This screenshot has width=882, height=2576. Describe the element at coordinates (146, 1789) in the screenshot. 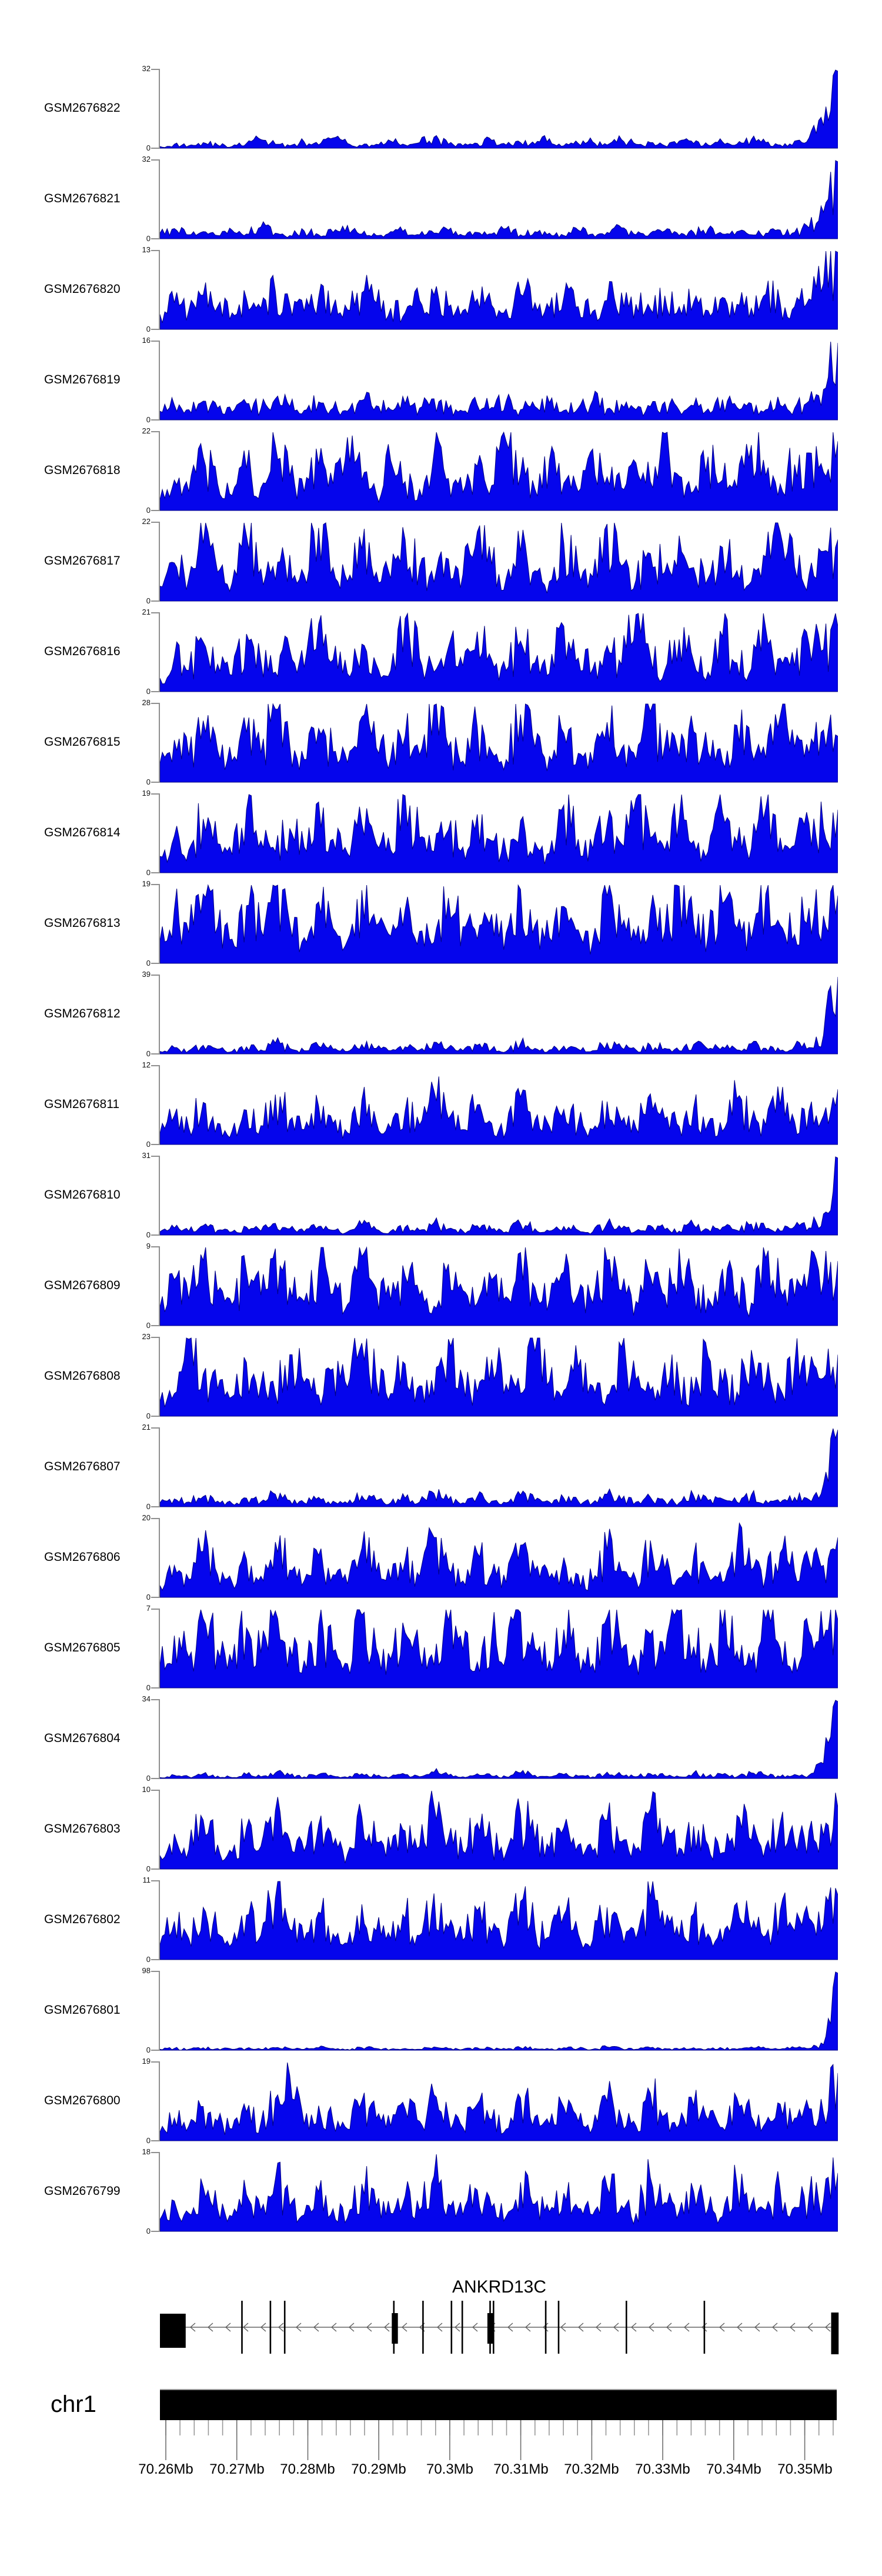

I see `track-ymax-label: 10` at that location.